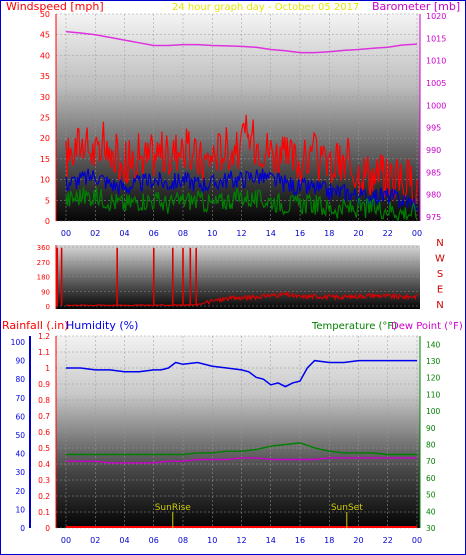 This screenshot has width=466, height=555. I want to click on rainfall-tick-labels: 0 0.1 0.2 0.3 0.4 0.5 0.6 0.7 0.8 0.9 1 1.1 1.2, so click(44, 432).